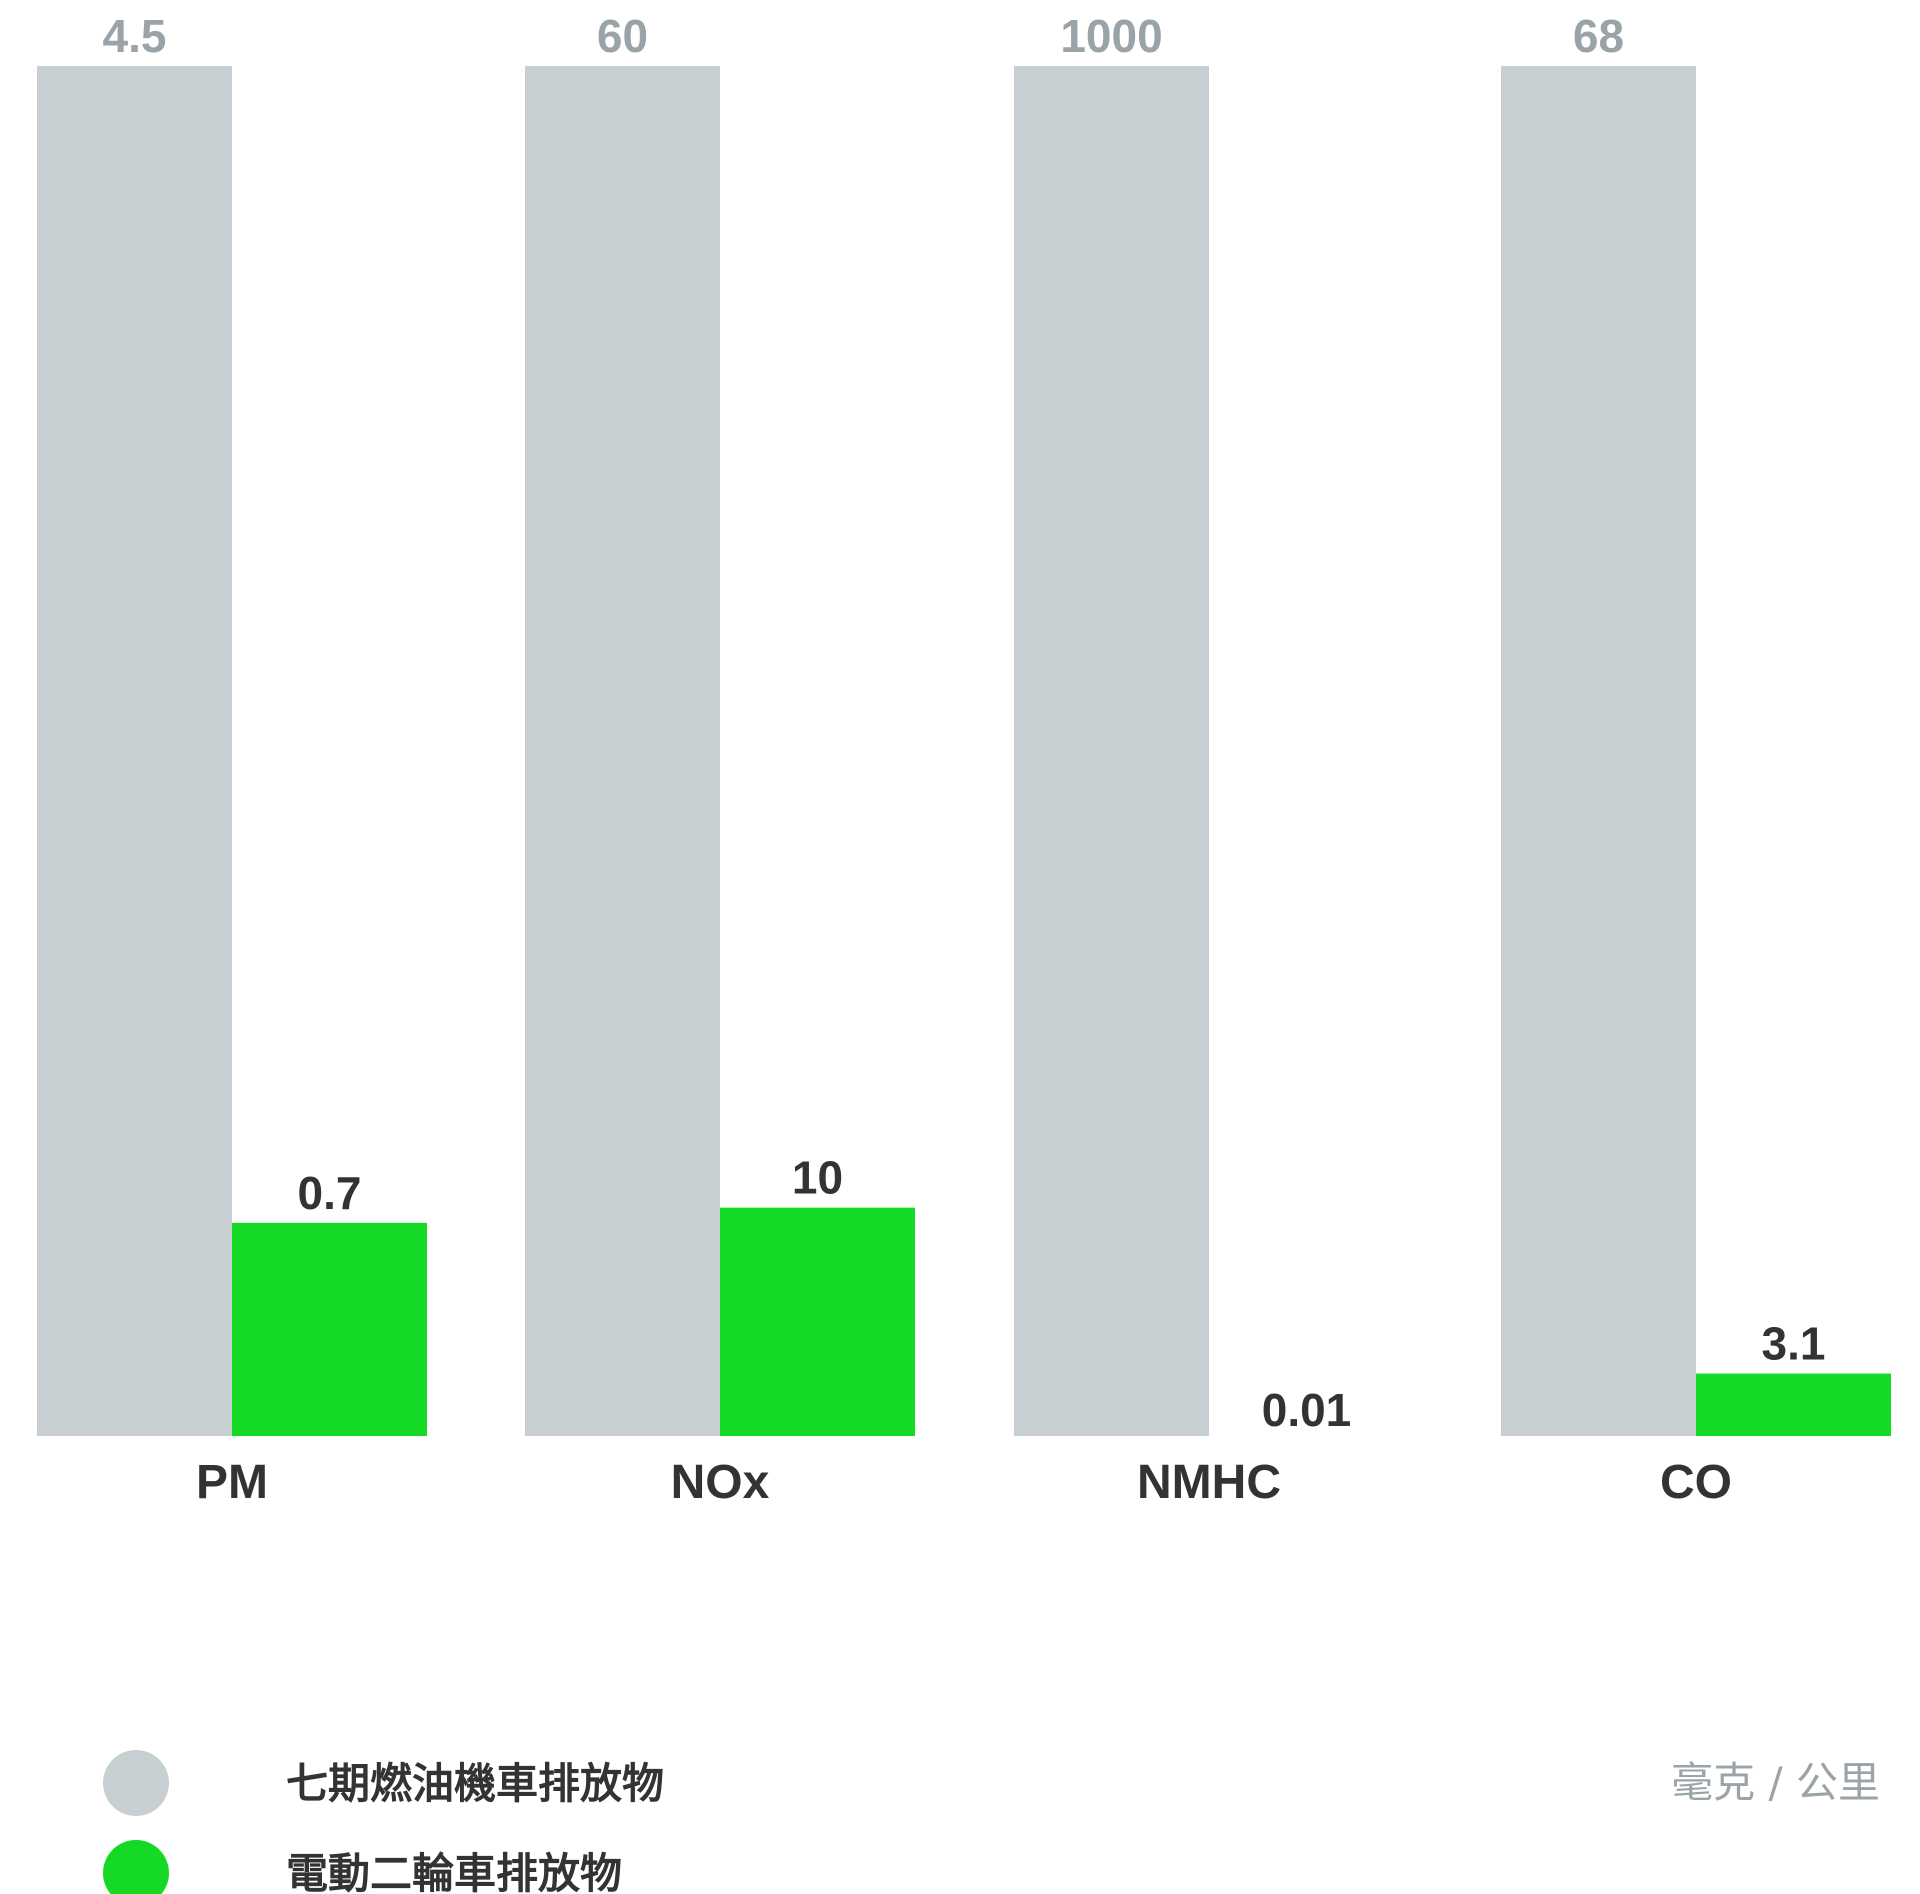 The height and width of the screenshot is (1894, 1920). Describe the element at coordinates (1111, 751) in the screenshot. I see `bar-nmhc-gasoline` at that location.